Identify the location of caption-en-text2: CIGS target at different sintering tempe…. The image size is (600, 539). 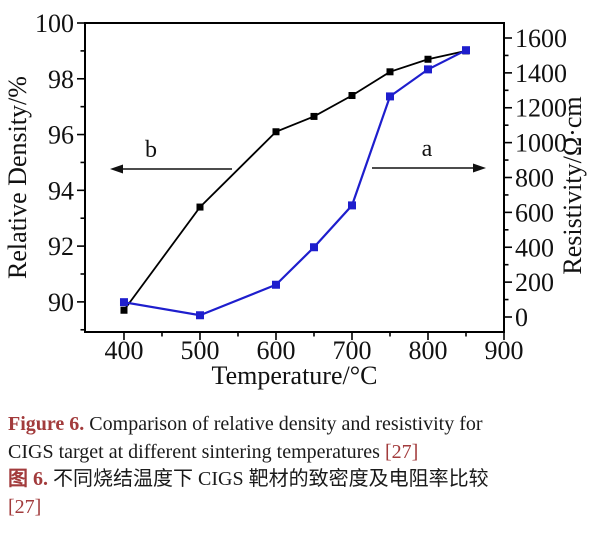
(194, 451).